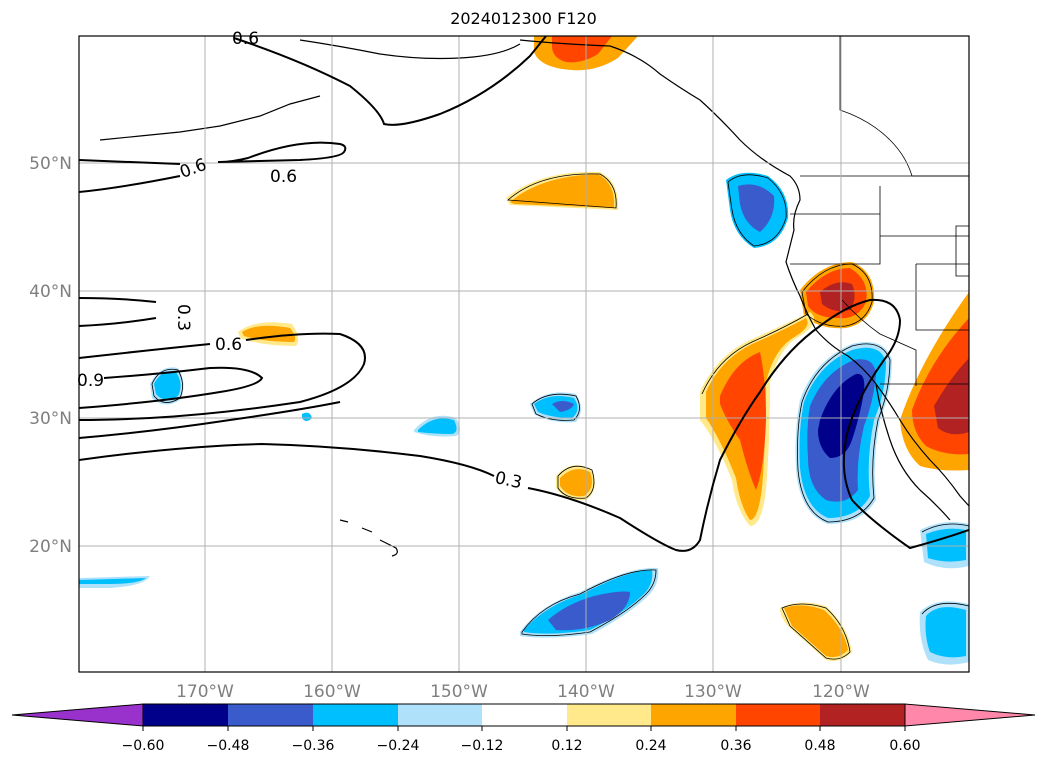 This screenshot has width=1047, height=765. What do you see at coordinates (50, 419) in the screenshot?
I see `lat-label-30n: 30°N` at bounding box center [50, 419].